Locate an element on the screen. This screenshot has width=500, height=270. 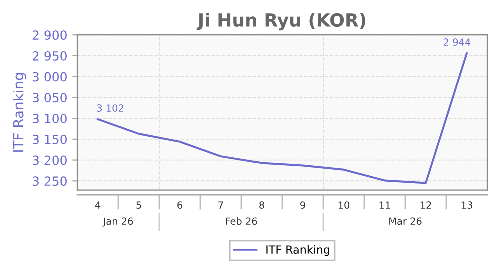
x-tick-label: 5 is located at coordinates (139, 205).